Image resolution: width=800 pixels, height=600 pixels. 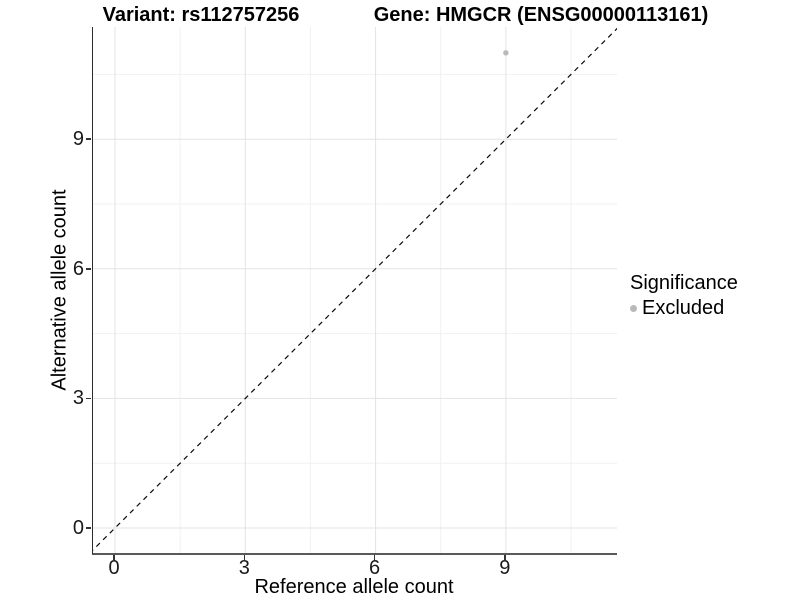 I want to click on x-tick-label: 9, so click(x=505, y=568).